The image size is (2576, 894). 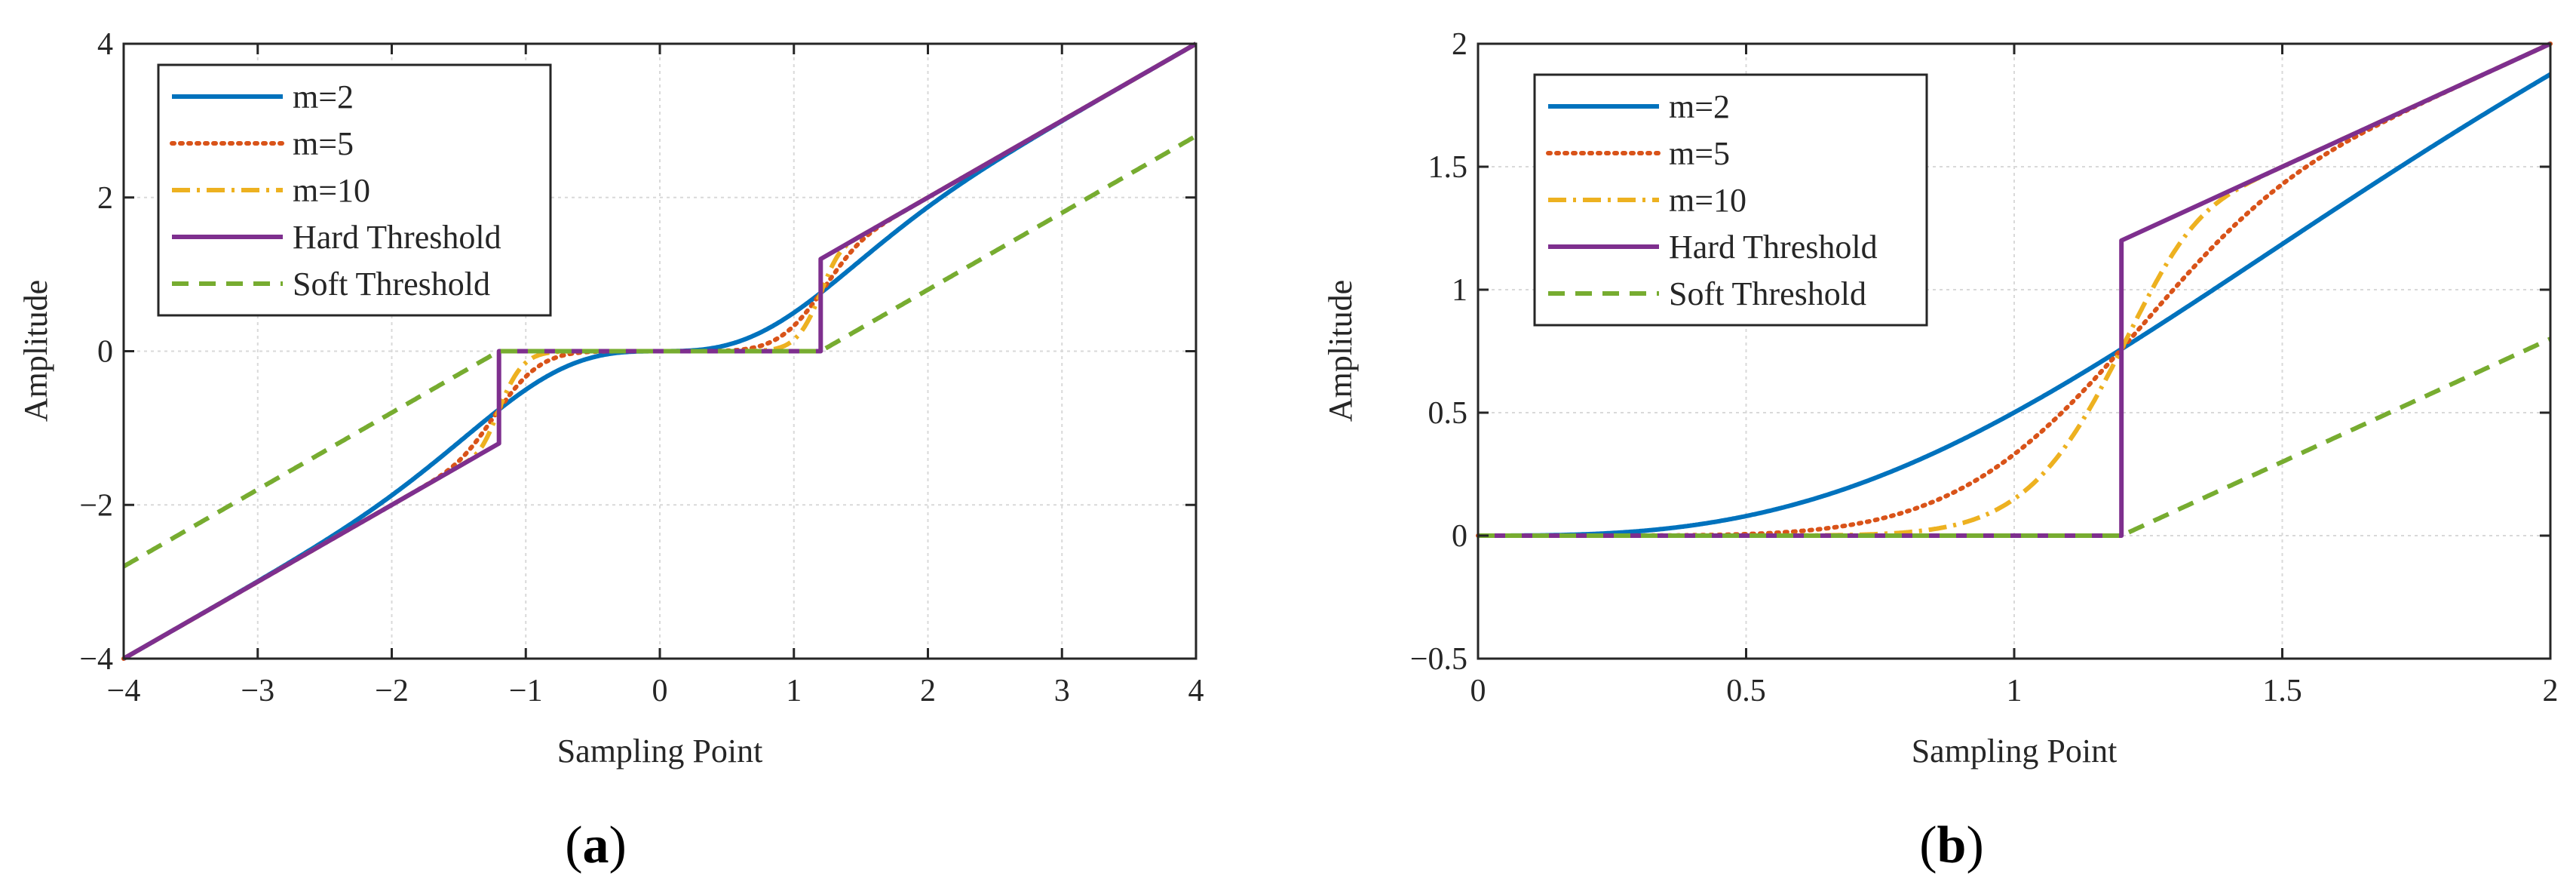 What do you see at coordinates (1340, 351) in the screenshot?
I see `y-axis-label-b: Amplitude` at bounding box center [1340, 351].